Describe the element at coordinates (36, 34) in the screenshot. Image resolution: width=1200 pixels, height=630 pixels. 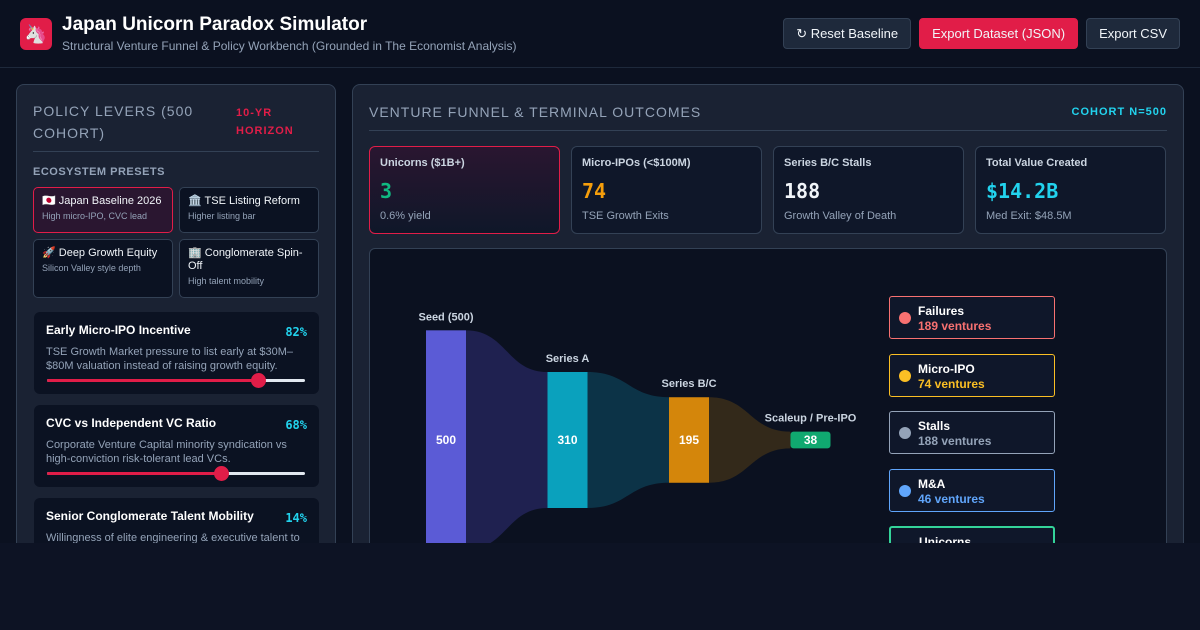
I see `logo: 🦄` at that location.